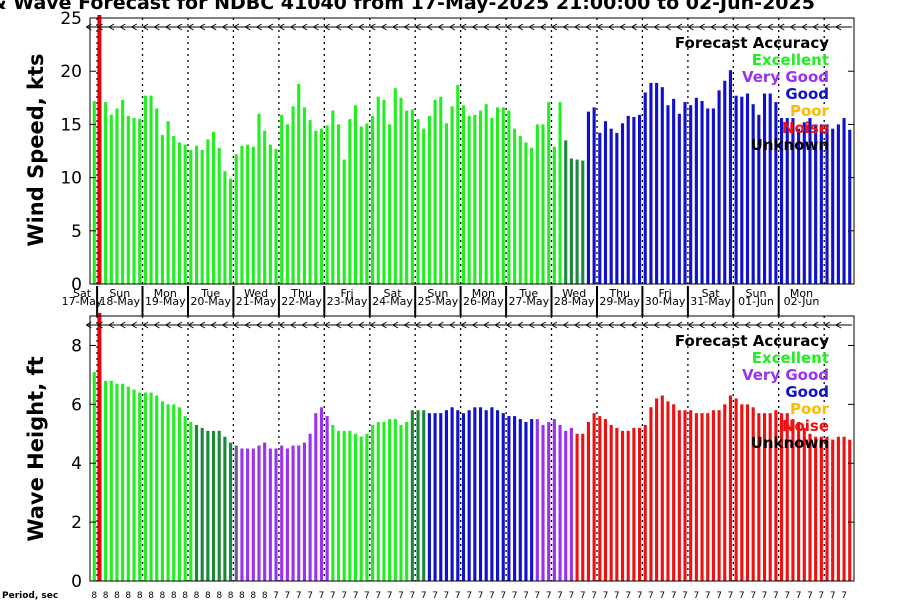 The height and width of the screenshot is (604, 900). Describe the element at coordinates (469, 27) in the screenshot. I see `wind-direction-arrows` at that location.